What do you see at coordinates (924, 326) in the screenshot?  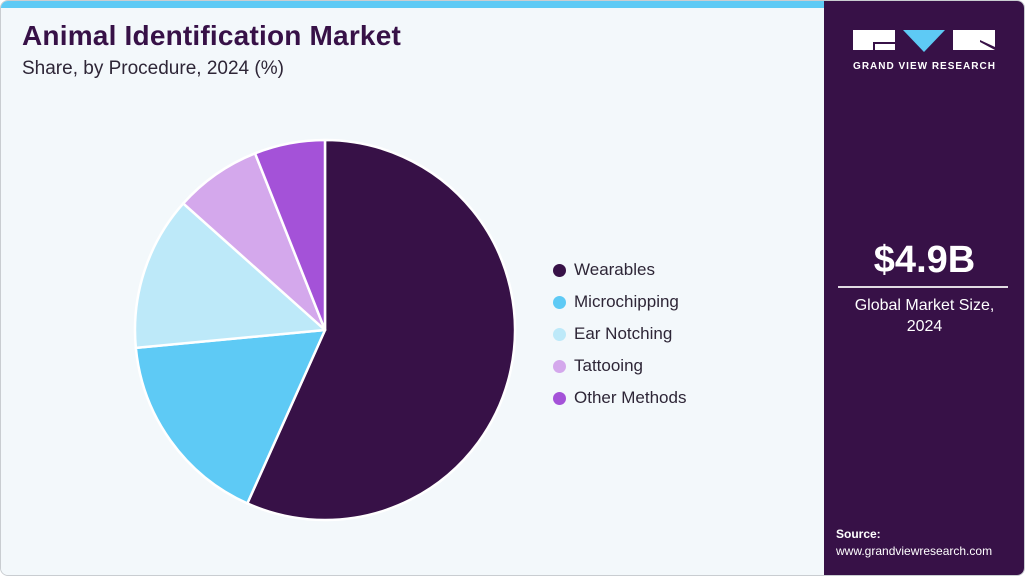 I see `caption-line-2: 2024` at bounding box center [924, 326].